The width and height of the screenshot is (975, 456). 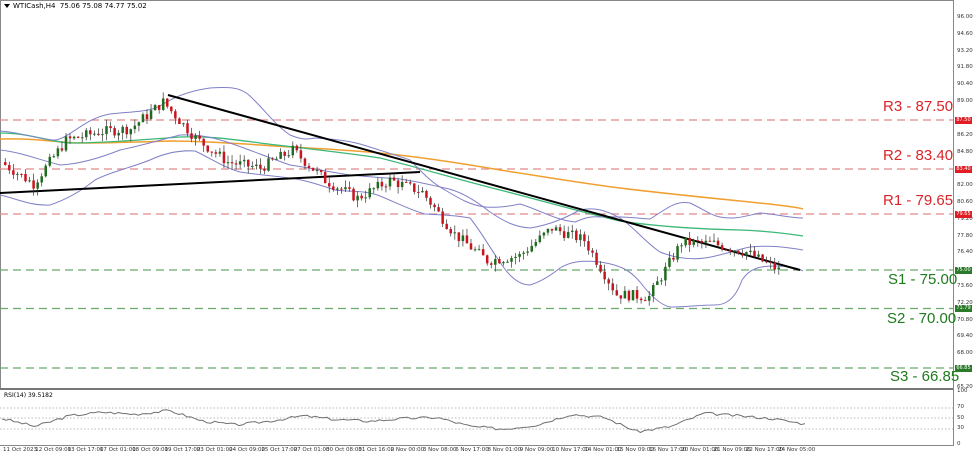 What do you see at coordinates (376, 450) in the screenshot?
I see `time-tick: 31 Oct 16:00` at bounding box center [376, 450].